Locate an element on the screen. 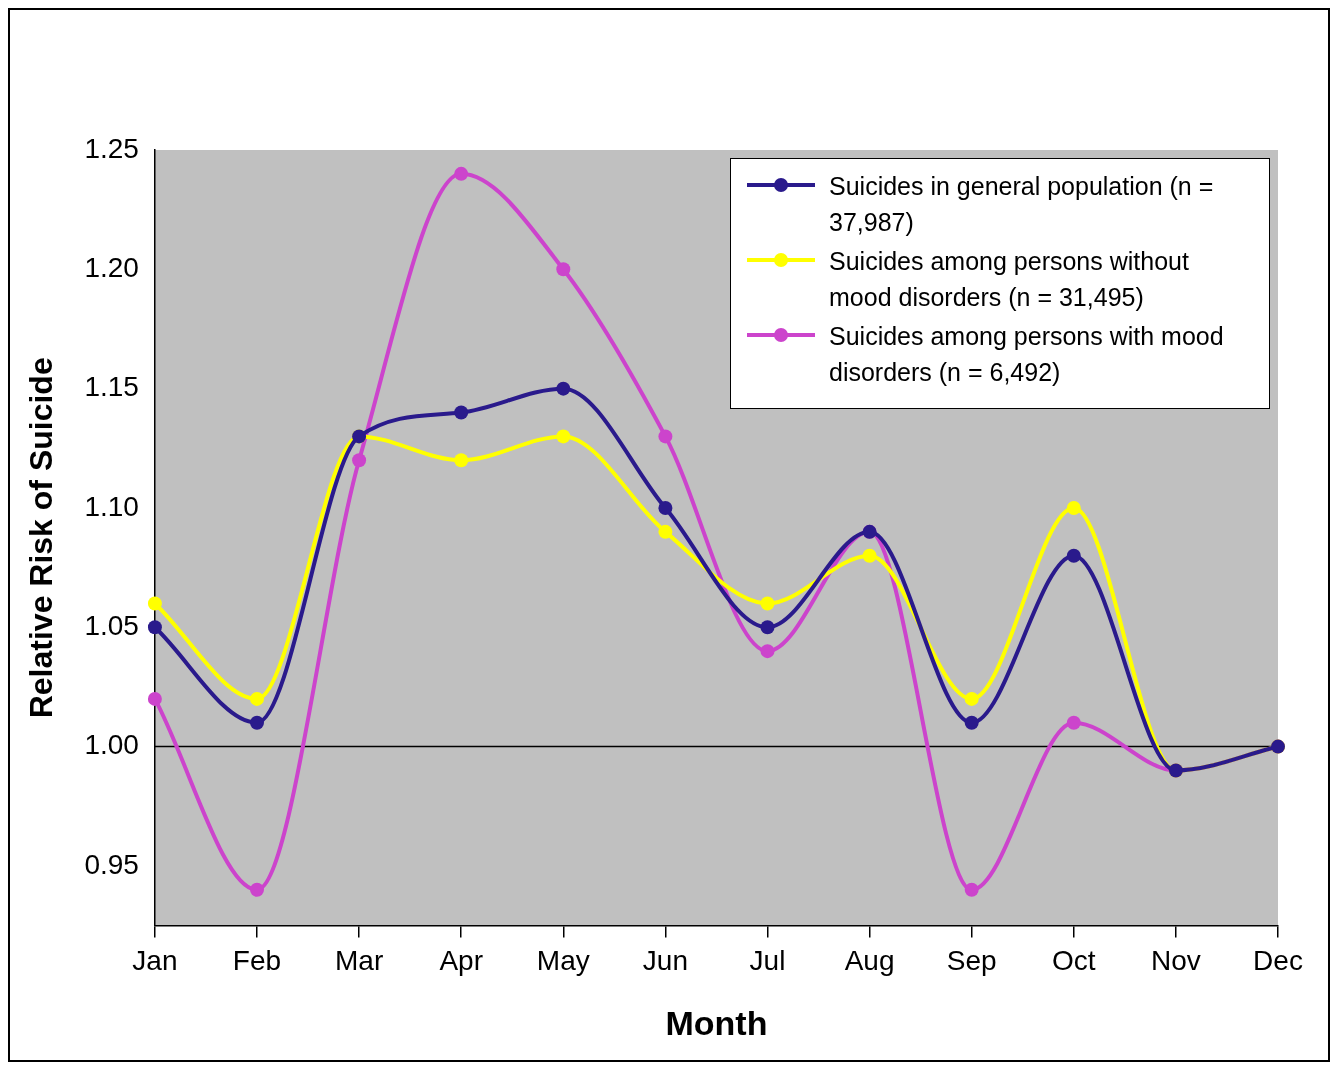  legend-label: Suicides in general population (n = 37,987) is located at coordinates (1022, 204).